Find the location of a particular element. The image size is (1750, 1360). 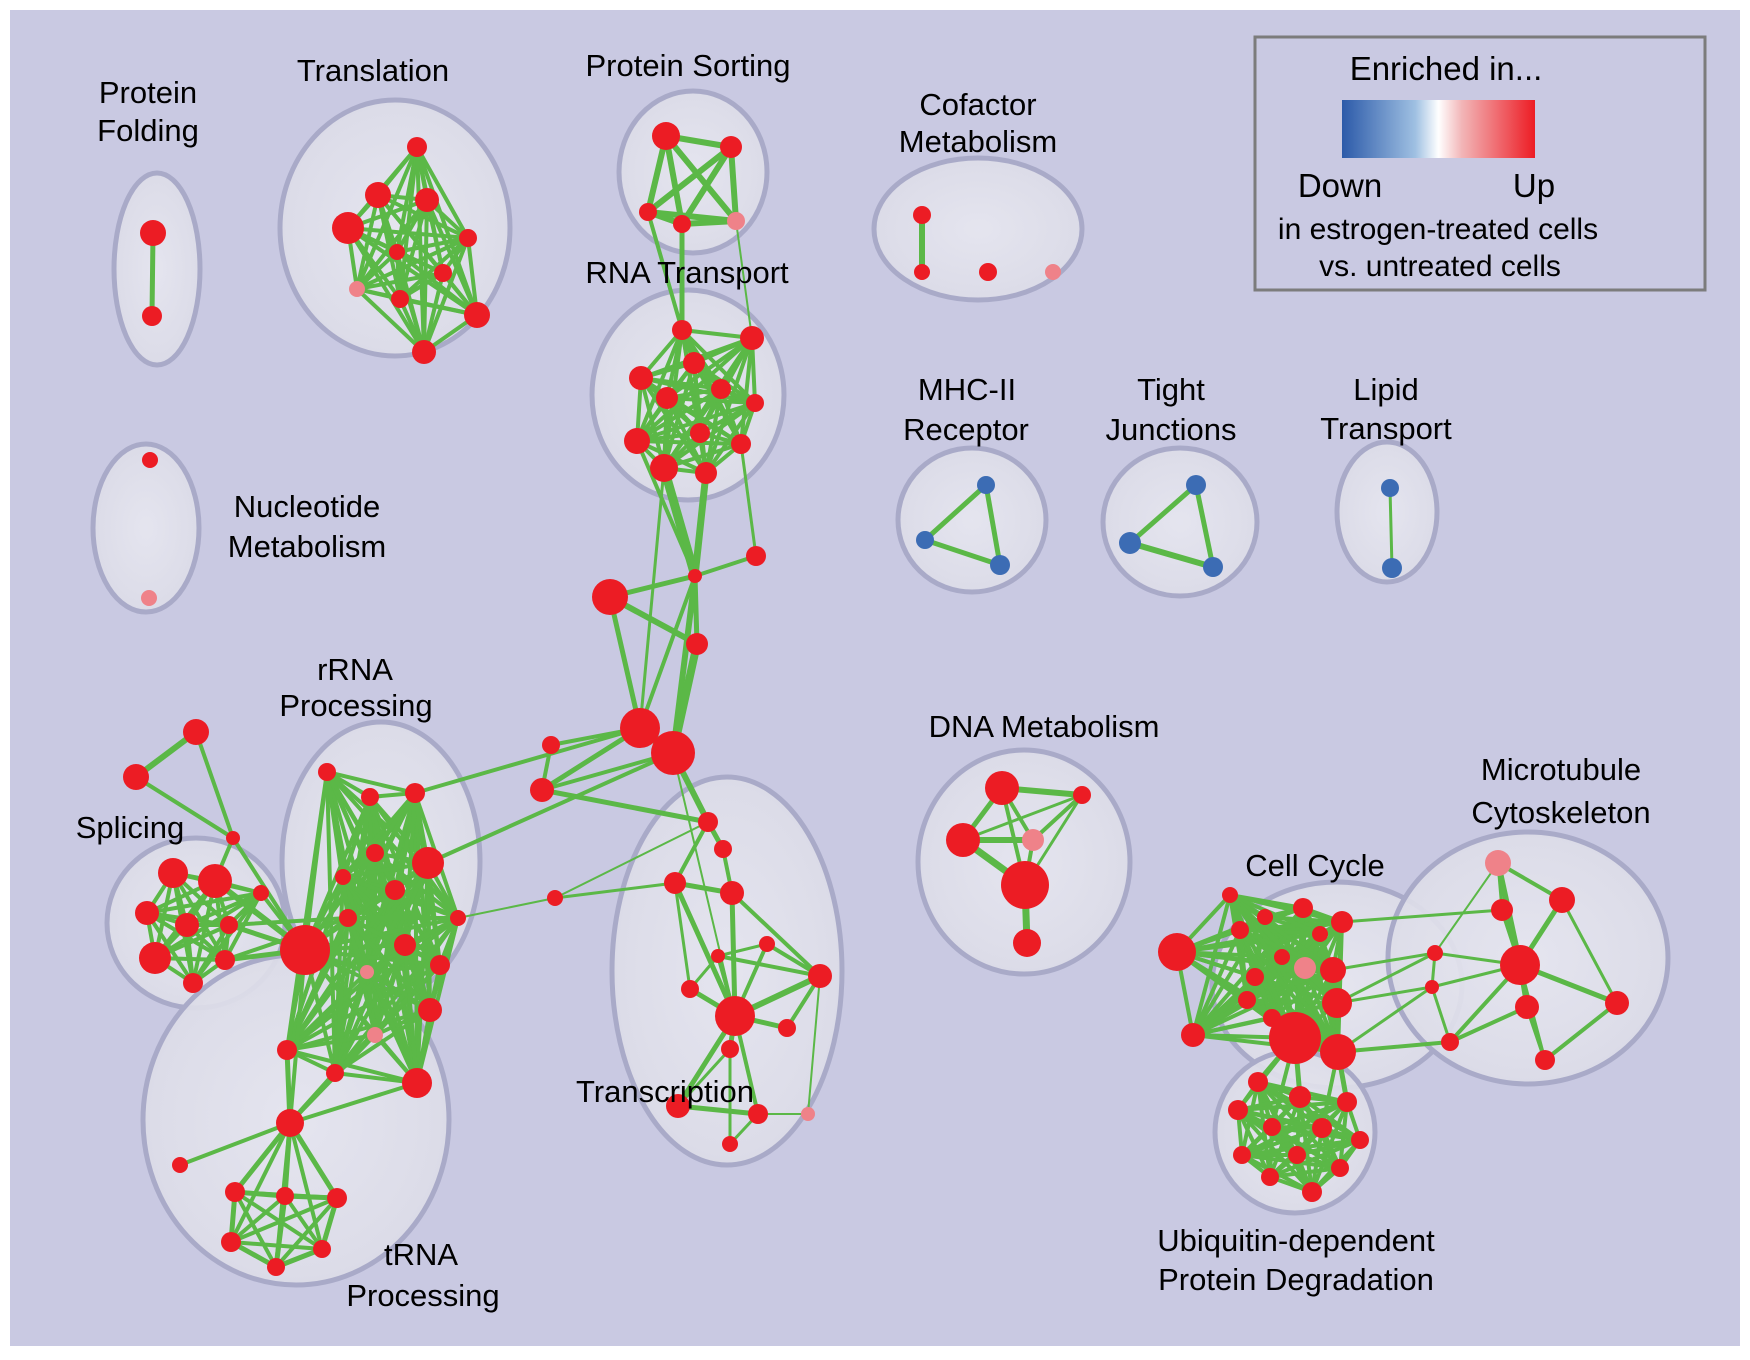

cluster-label-ubiquitin-degradation: Protein Degradation is located at coordinates (1296, 1279).